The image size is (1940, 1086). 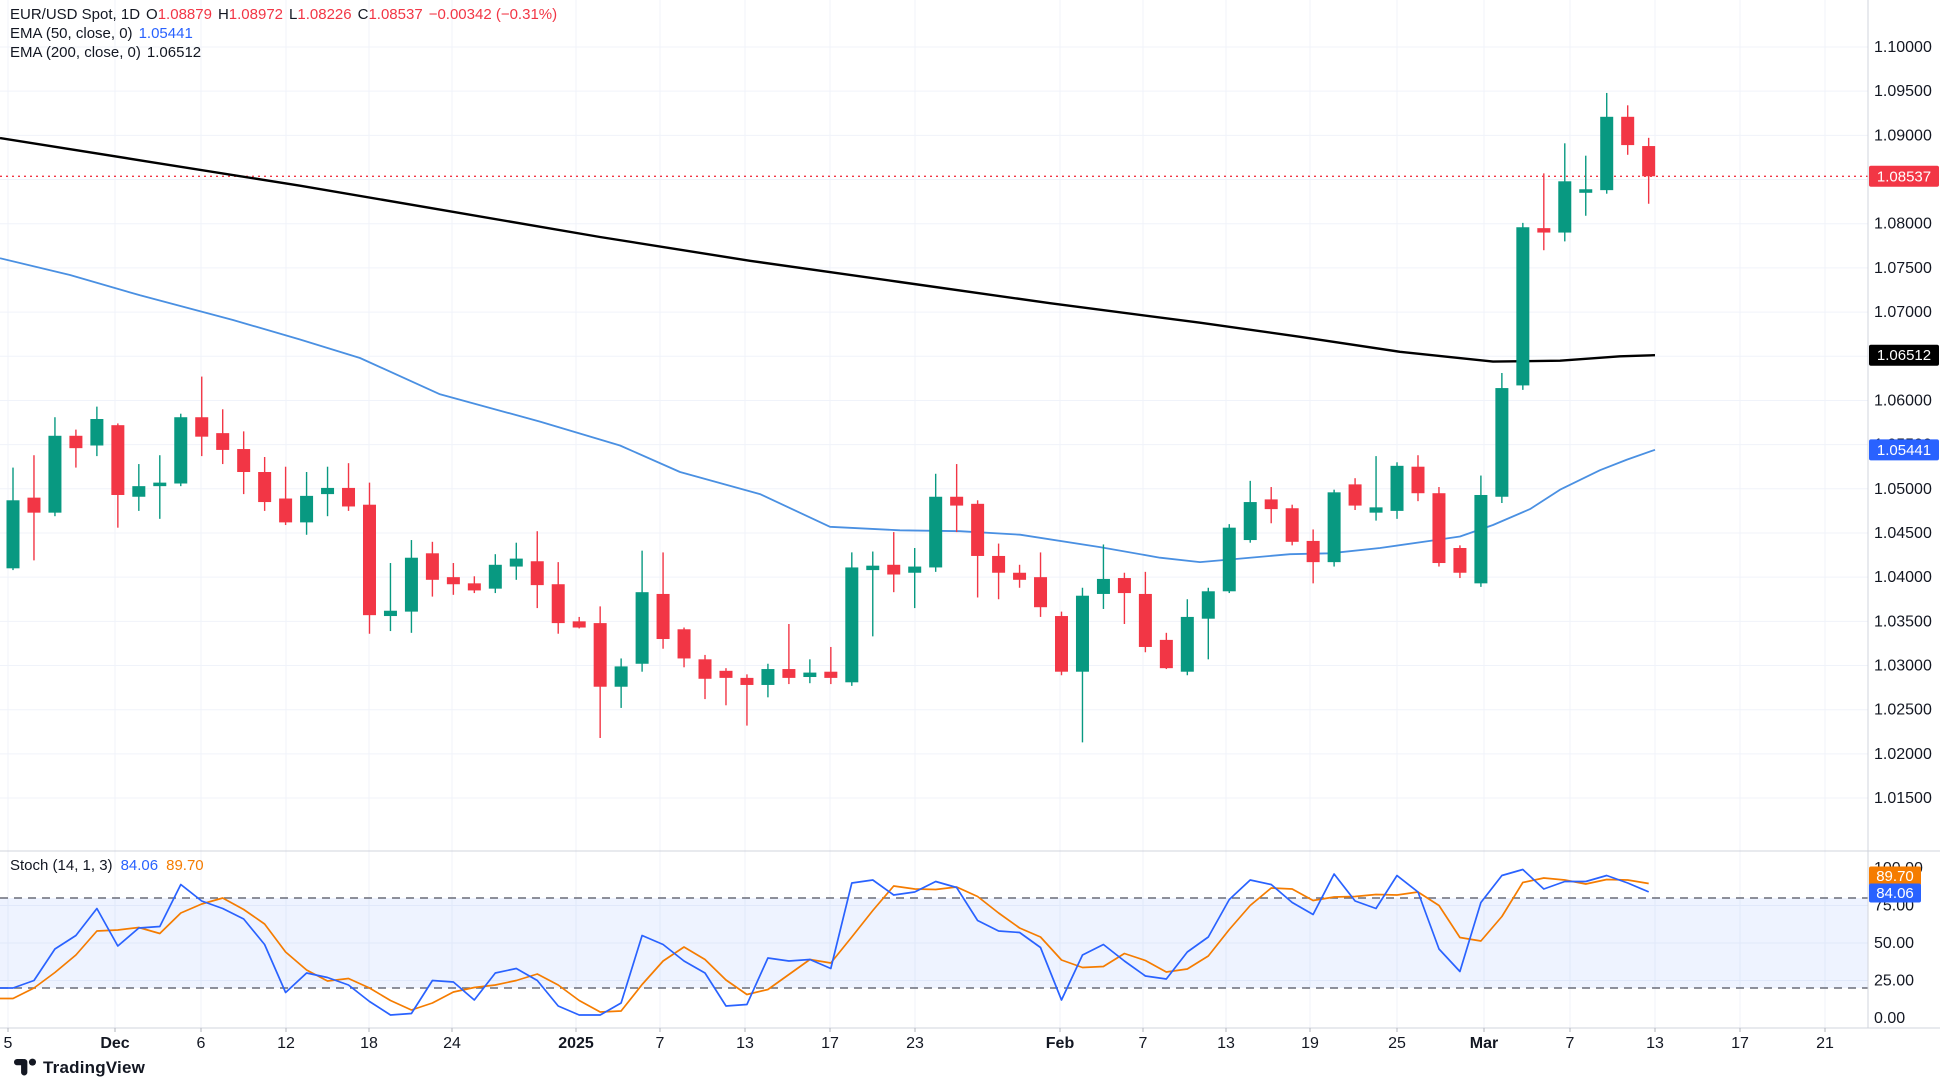 I want to click on stoch-name: Stoch (14, 1, 3), so click(x=61, y=865).